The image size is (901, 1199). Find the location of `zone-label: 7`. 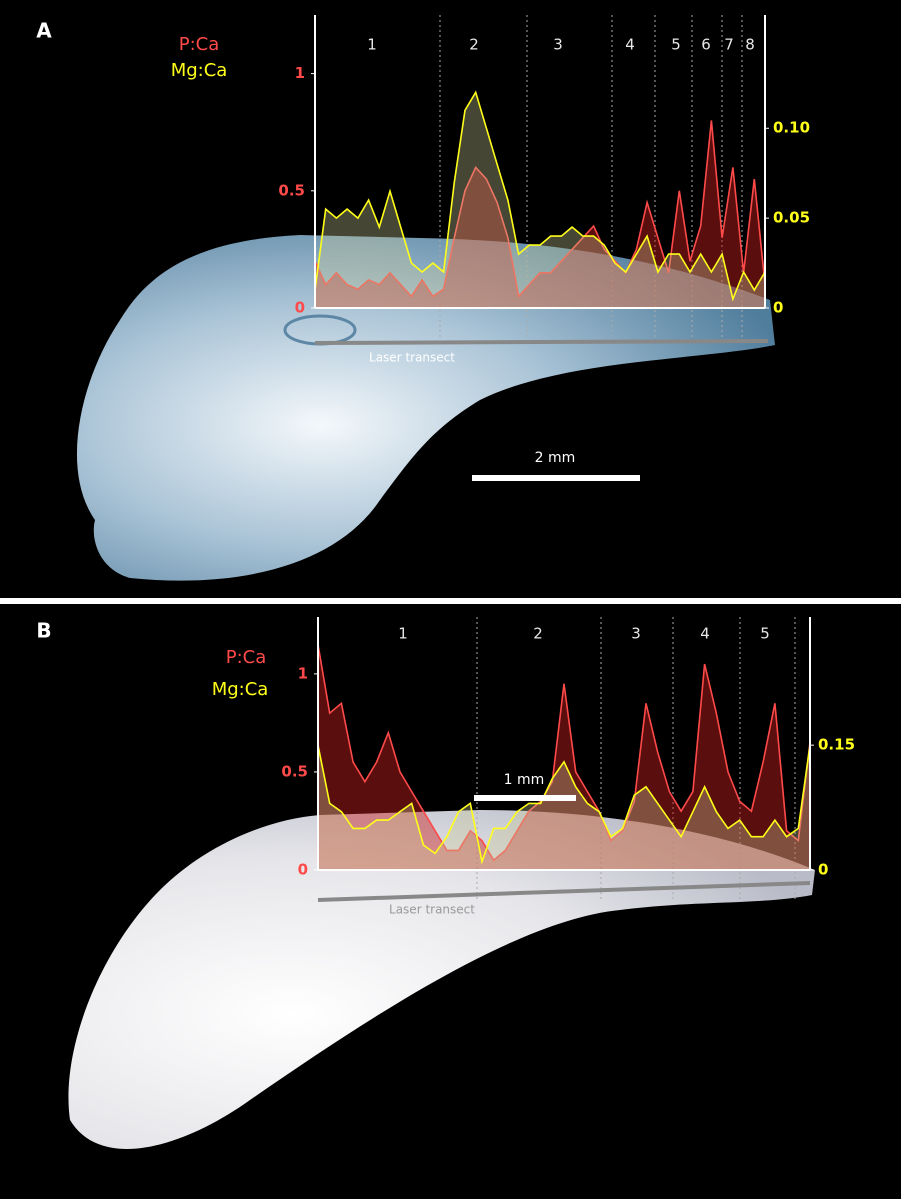

zone-label: 7 is located at coordinates (729, 45).